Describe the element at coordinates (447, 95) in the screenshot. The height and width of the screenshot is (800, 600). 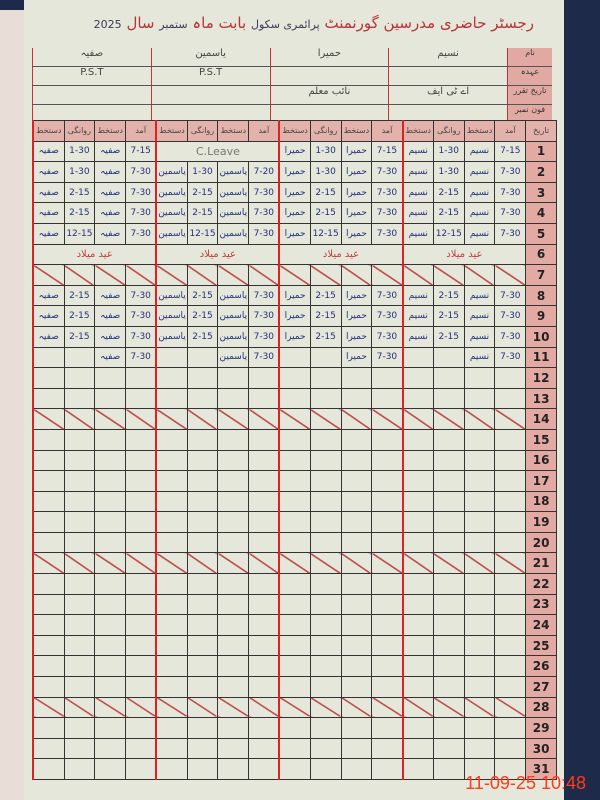
I see `teacher-qualification: اے ٹی ایف` at that location.